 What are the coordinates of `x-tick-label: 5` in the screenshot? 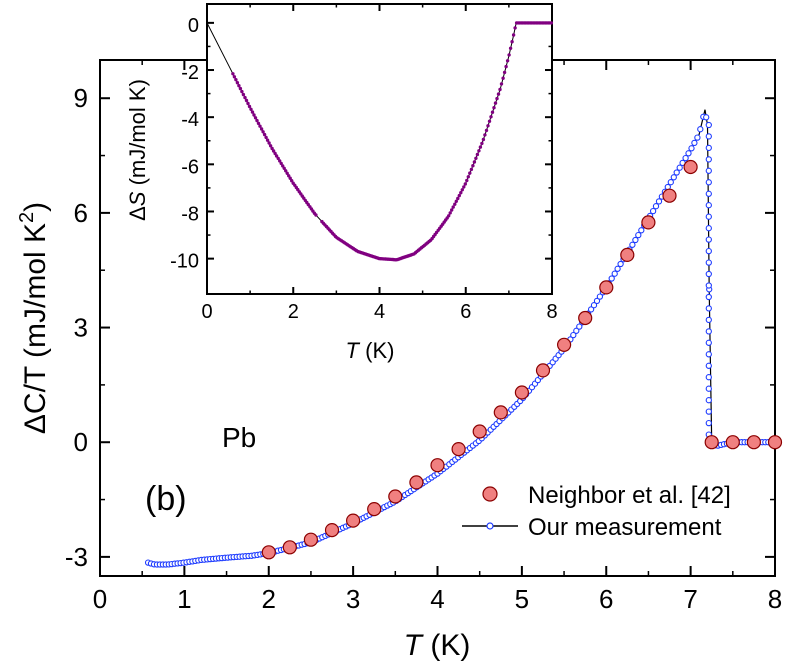 It's located at (522, 599).